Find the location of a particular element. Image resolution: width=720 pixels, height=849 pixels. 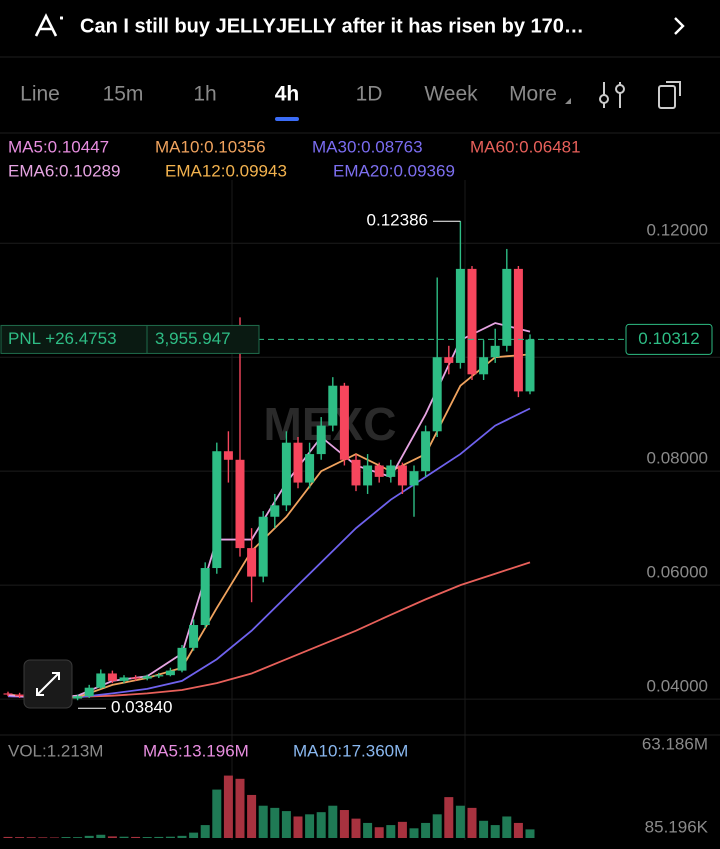

tab: 1D is located at coordinates (369, 94).